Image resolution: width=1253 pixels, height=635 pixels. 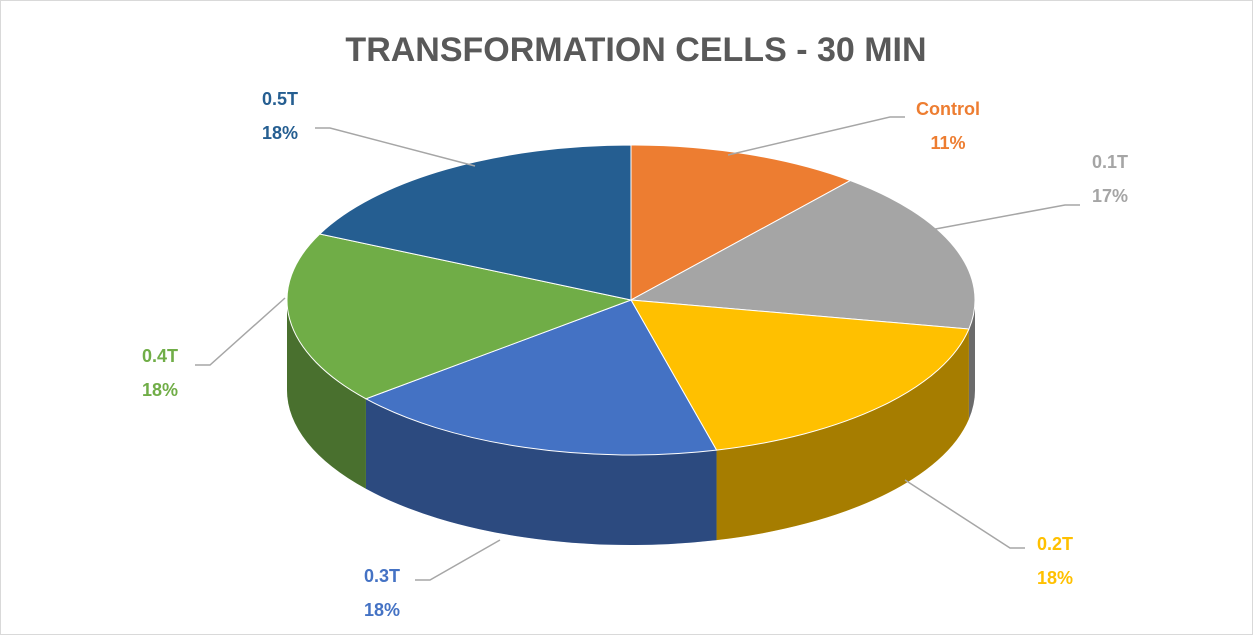 What do you see at coordinates (160, 356) in the screenshot?
I see `category-label: 0.4T` at bounding box center [160, 356].